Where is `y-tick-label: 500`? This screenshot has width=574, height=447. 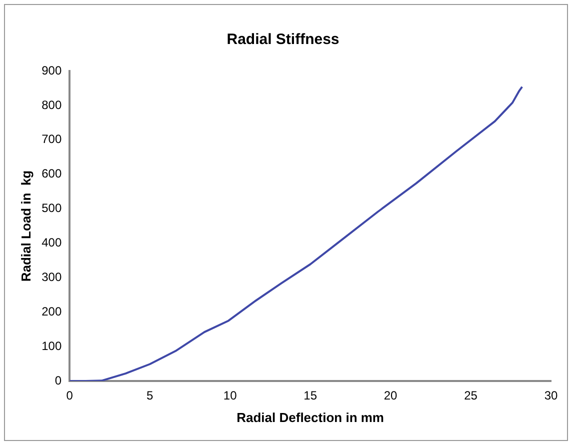 y-tick-label: 500 is located at coordinates (52, 208).